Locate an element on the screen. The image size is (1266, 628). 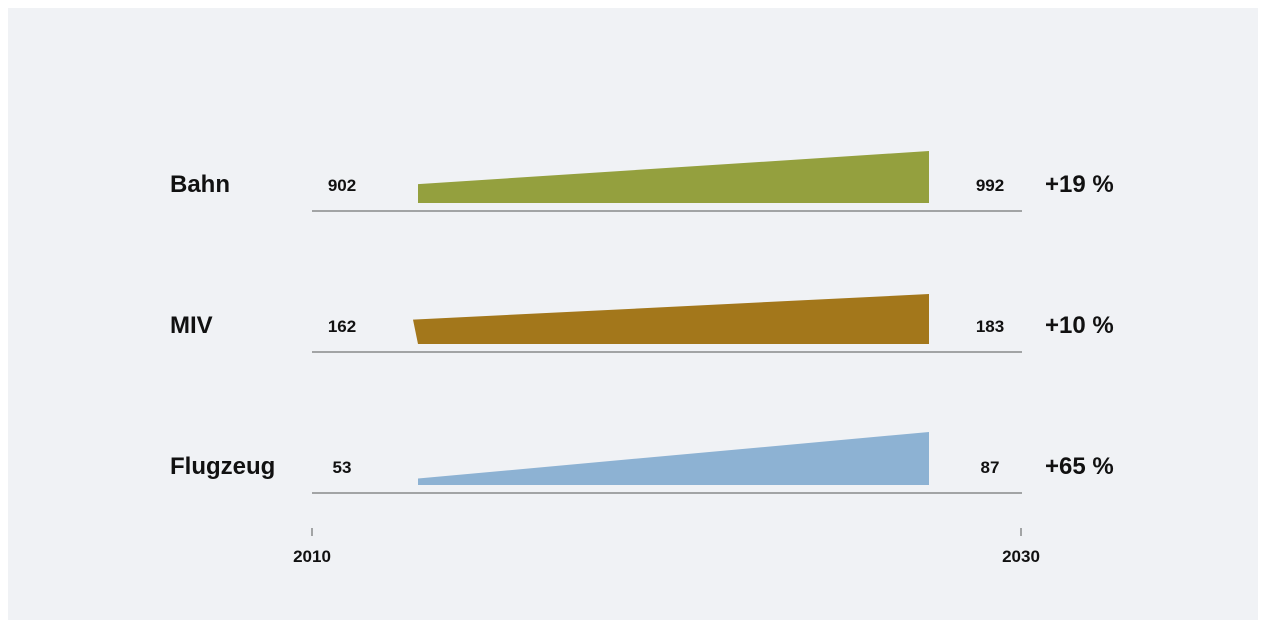
value-label-start: 53 is located at coordinates (342, 467).